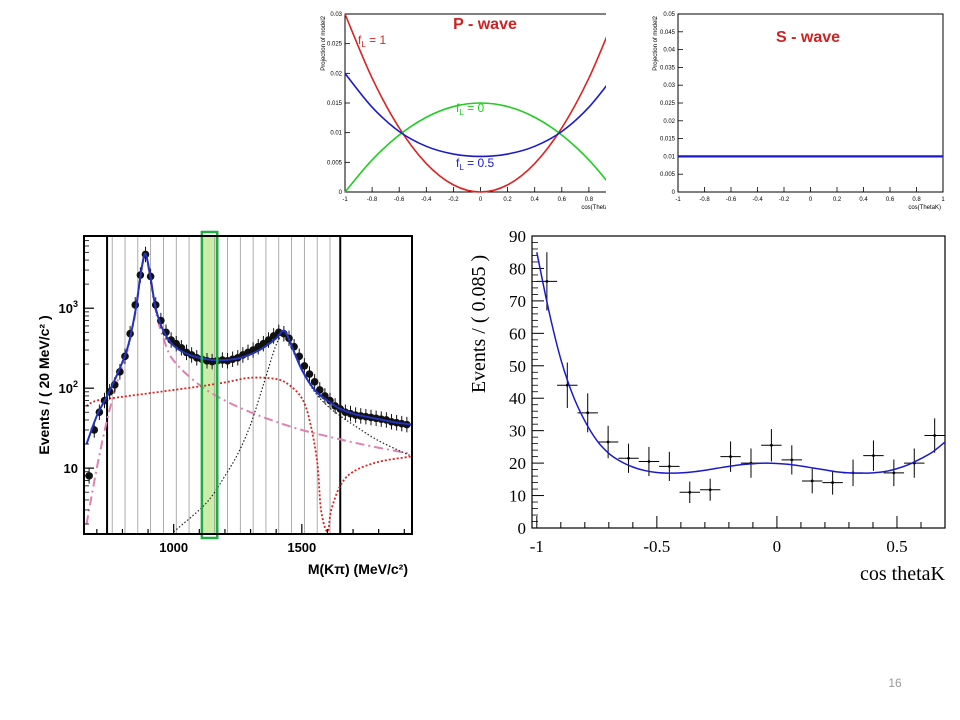  Describe the element at coordinates (209, 385) in the screenshot. I see `highlight-band-edge` at that location.